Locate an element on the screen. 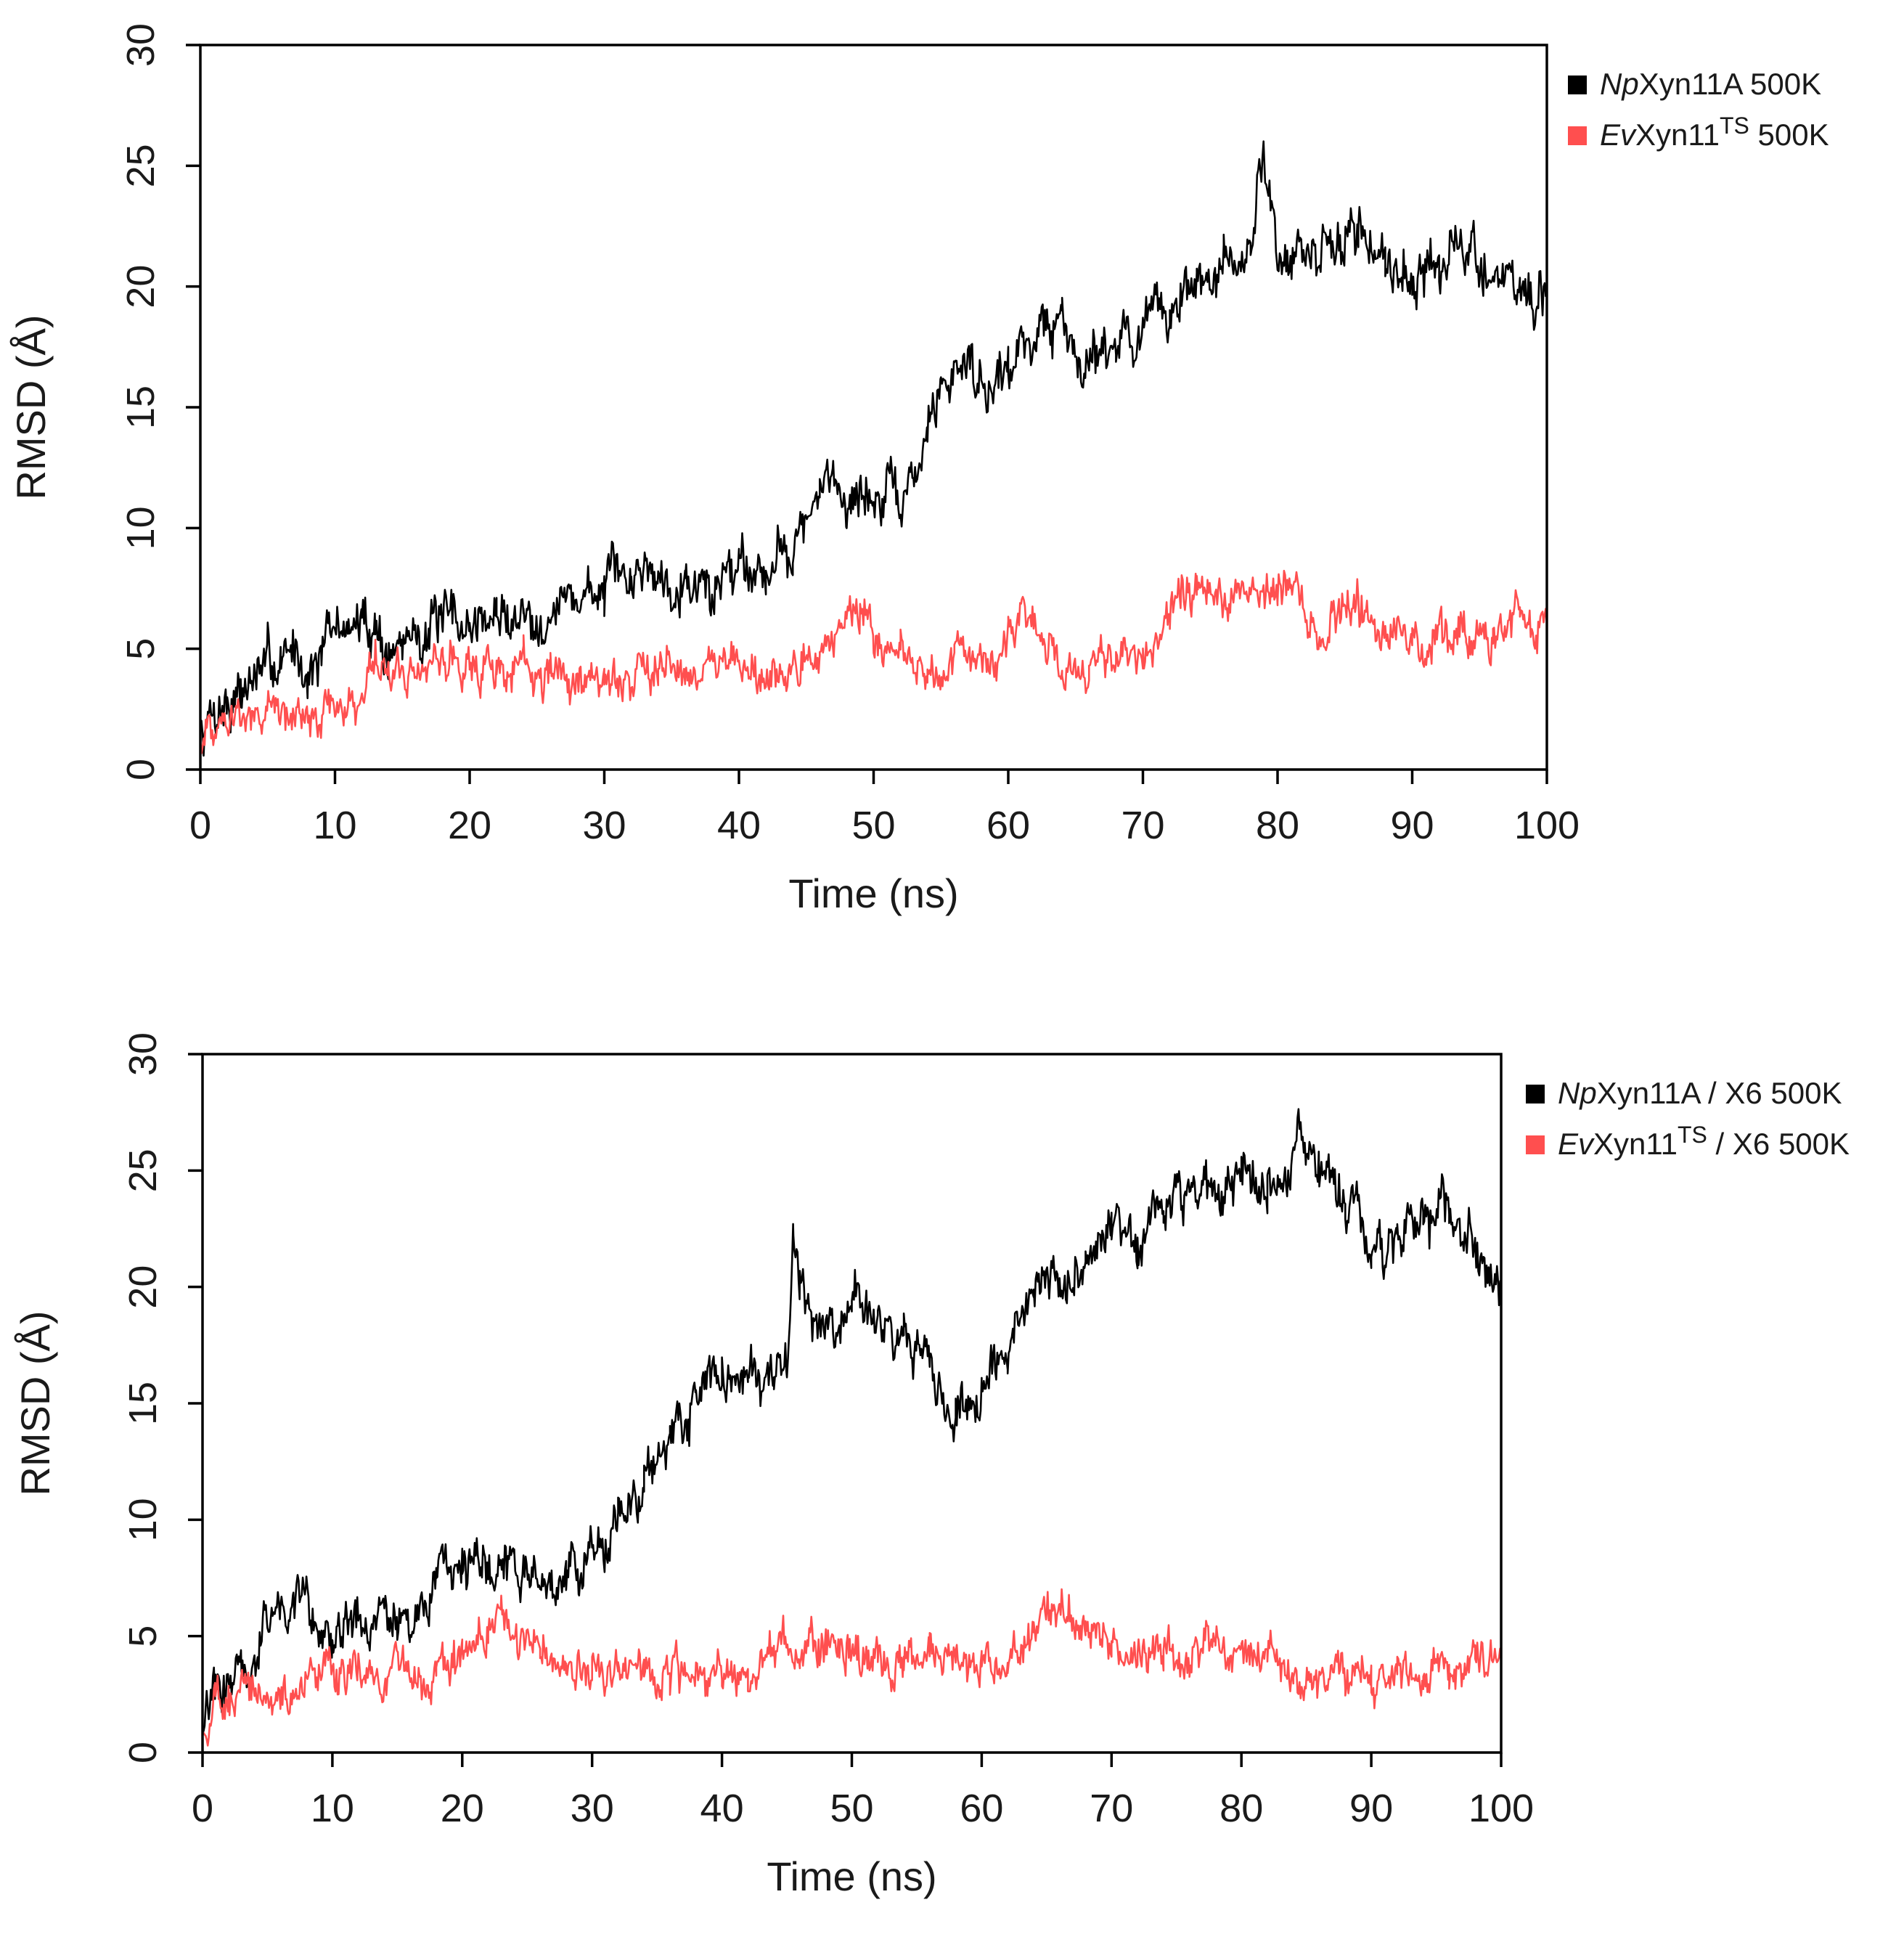 This screenshot has width=1904, height=1950. legend-label: NpXyn11A 500K is located at coordinates (1710, 84).